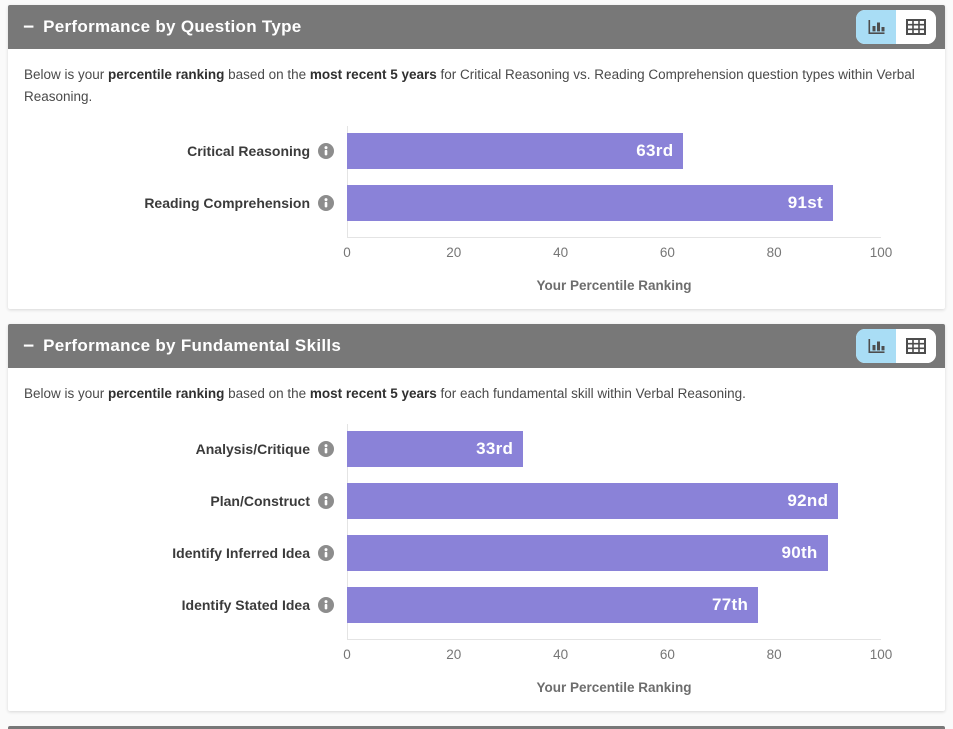  Describe the element at coordinates (655, 151) in the screenshot. I see `bar-value-label: 63rd` at that location.